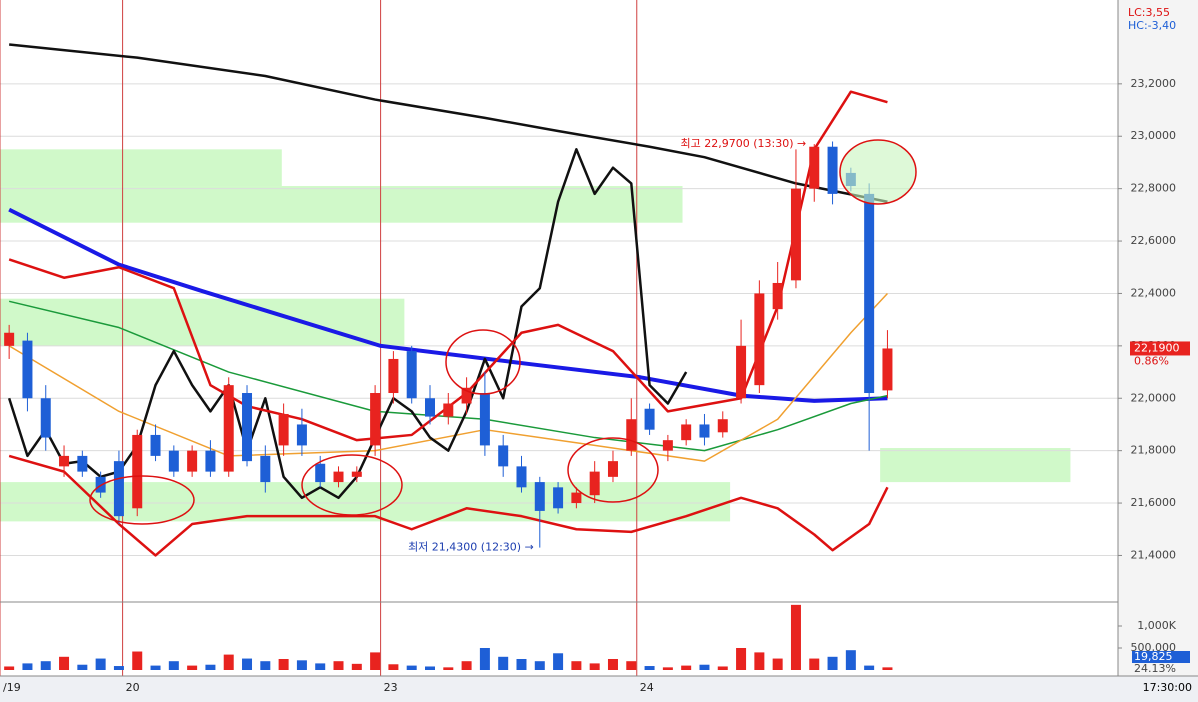  Describe the element at coordinates (471, 547) in the screenshot. I see `low-note: 최저 21,4300 (12:30) →` at that location.